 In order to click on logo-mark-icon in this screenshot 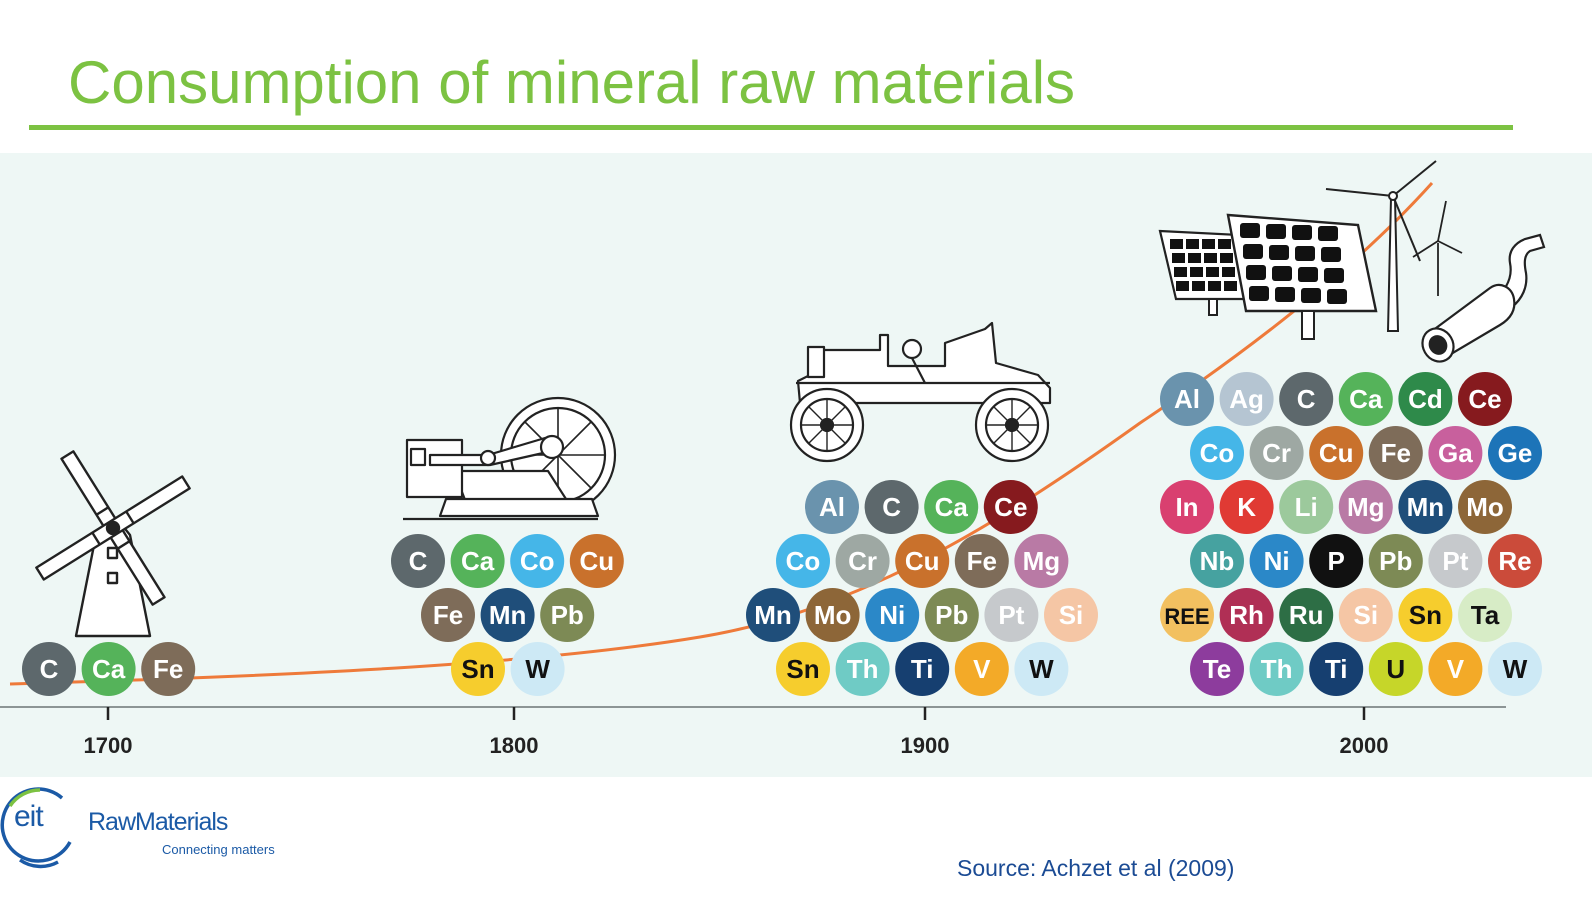, I will do `click(36, 828)`.